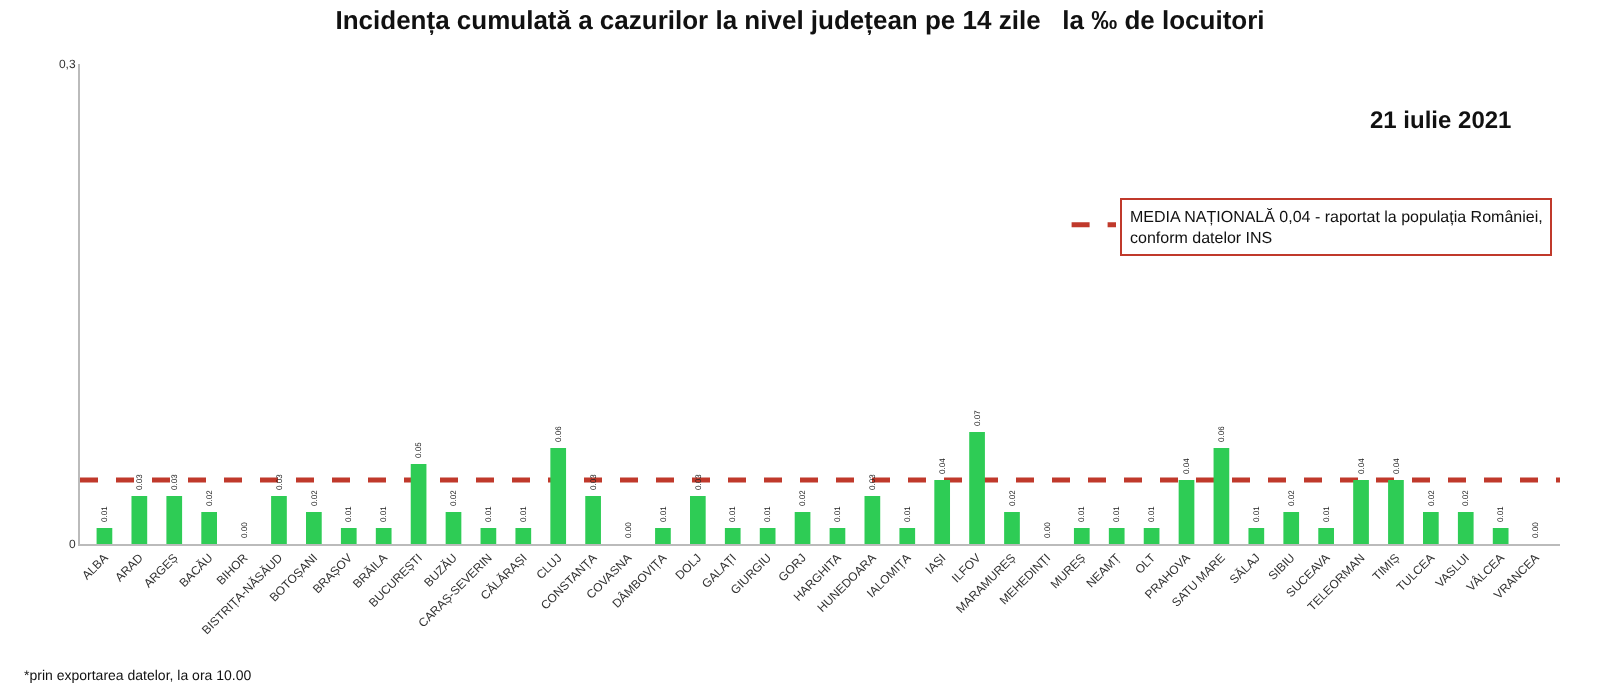 Image resolution: width=1600 pixels, height=696 pixels. Describe the element at coordinates (1336, 227) in the screenshot. I see `legend-label: MEDIA NAȚIONALĂ 0,04 - raportat la populația României, conform datelor INS` at that location.